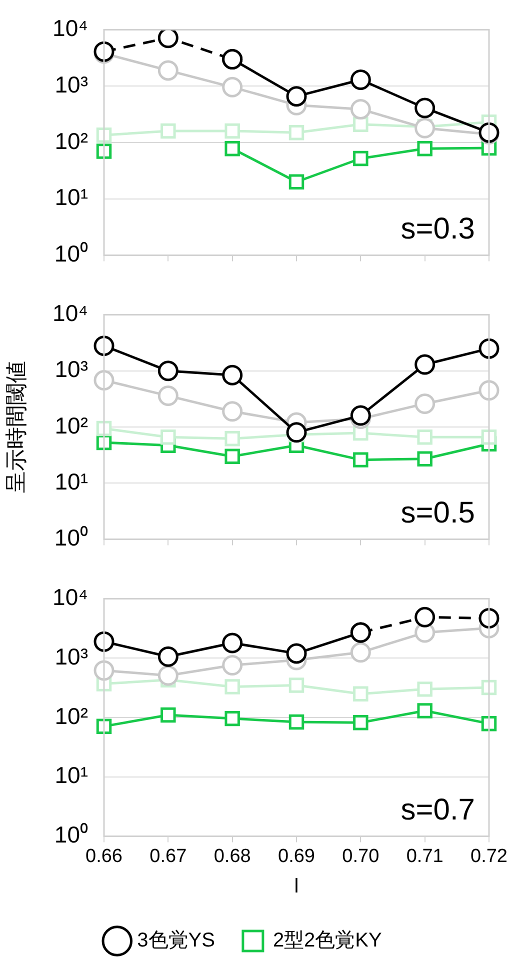 Image resolution: width=512 pixels, height=961 pixels. Describe the element at coordinates (327, 941) in the screenshot. I see `legend-label: 2型2色覚KY` at that location.